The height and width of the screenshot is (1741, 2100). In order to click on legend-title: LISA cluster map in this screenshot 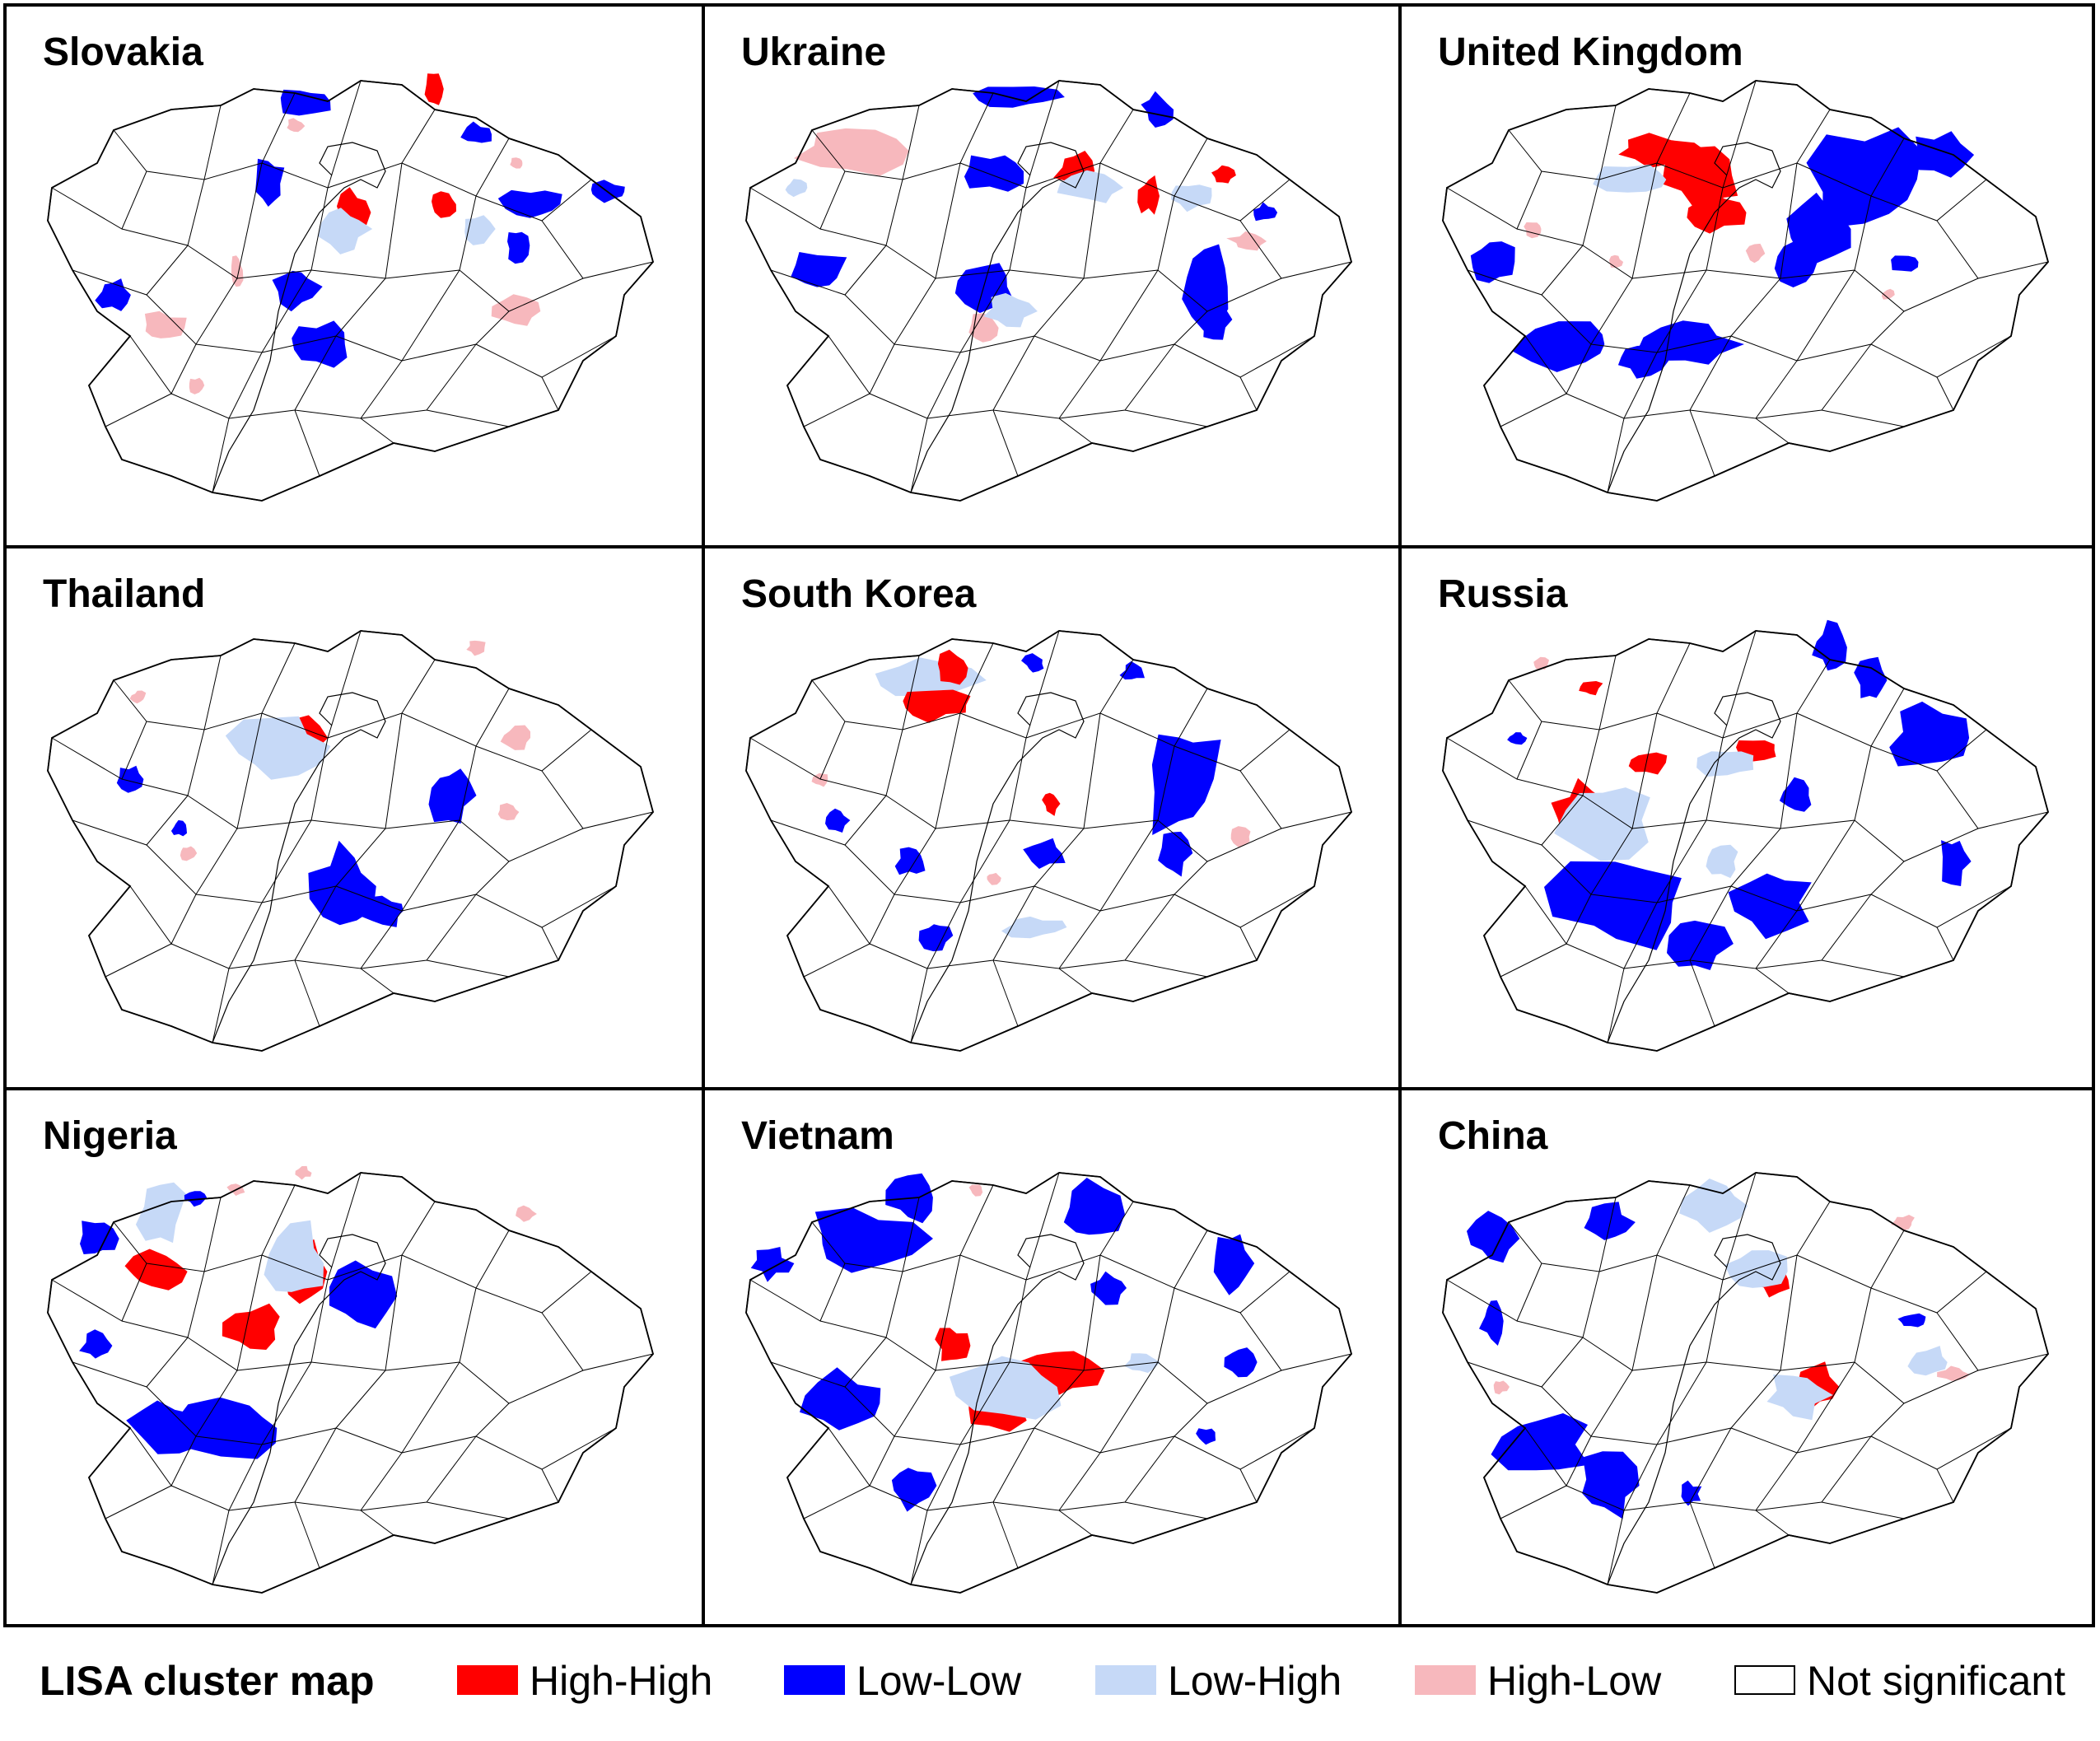, I will do `click(207, 1681)`.